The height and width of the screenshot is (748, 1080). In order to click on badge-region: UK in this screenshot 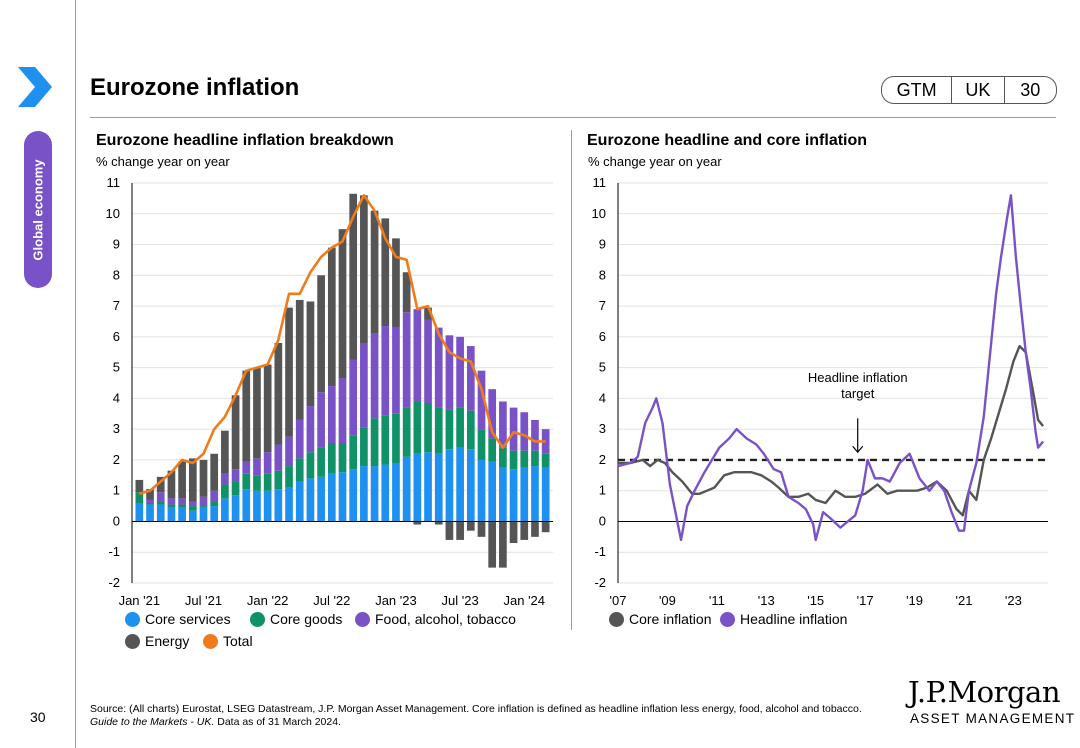, I will do `click(977, 90)`.